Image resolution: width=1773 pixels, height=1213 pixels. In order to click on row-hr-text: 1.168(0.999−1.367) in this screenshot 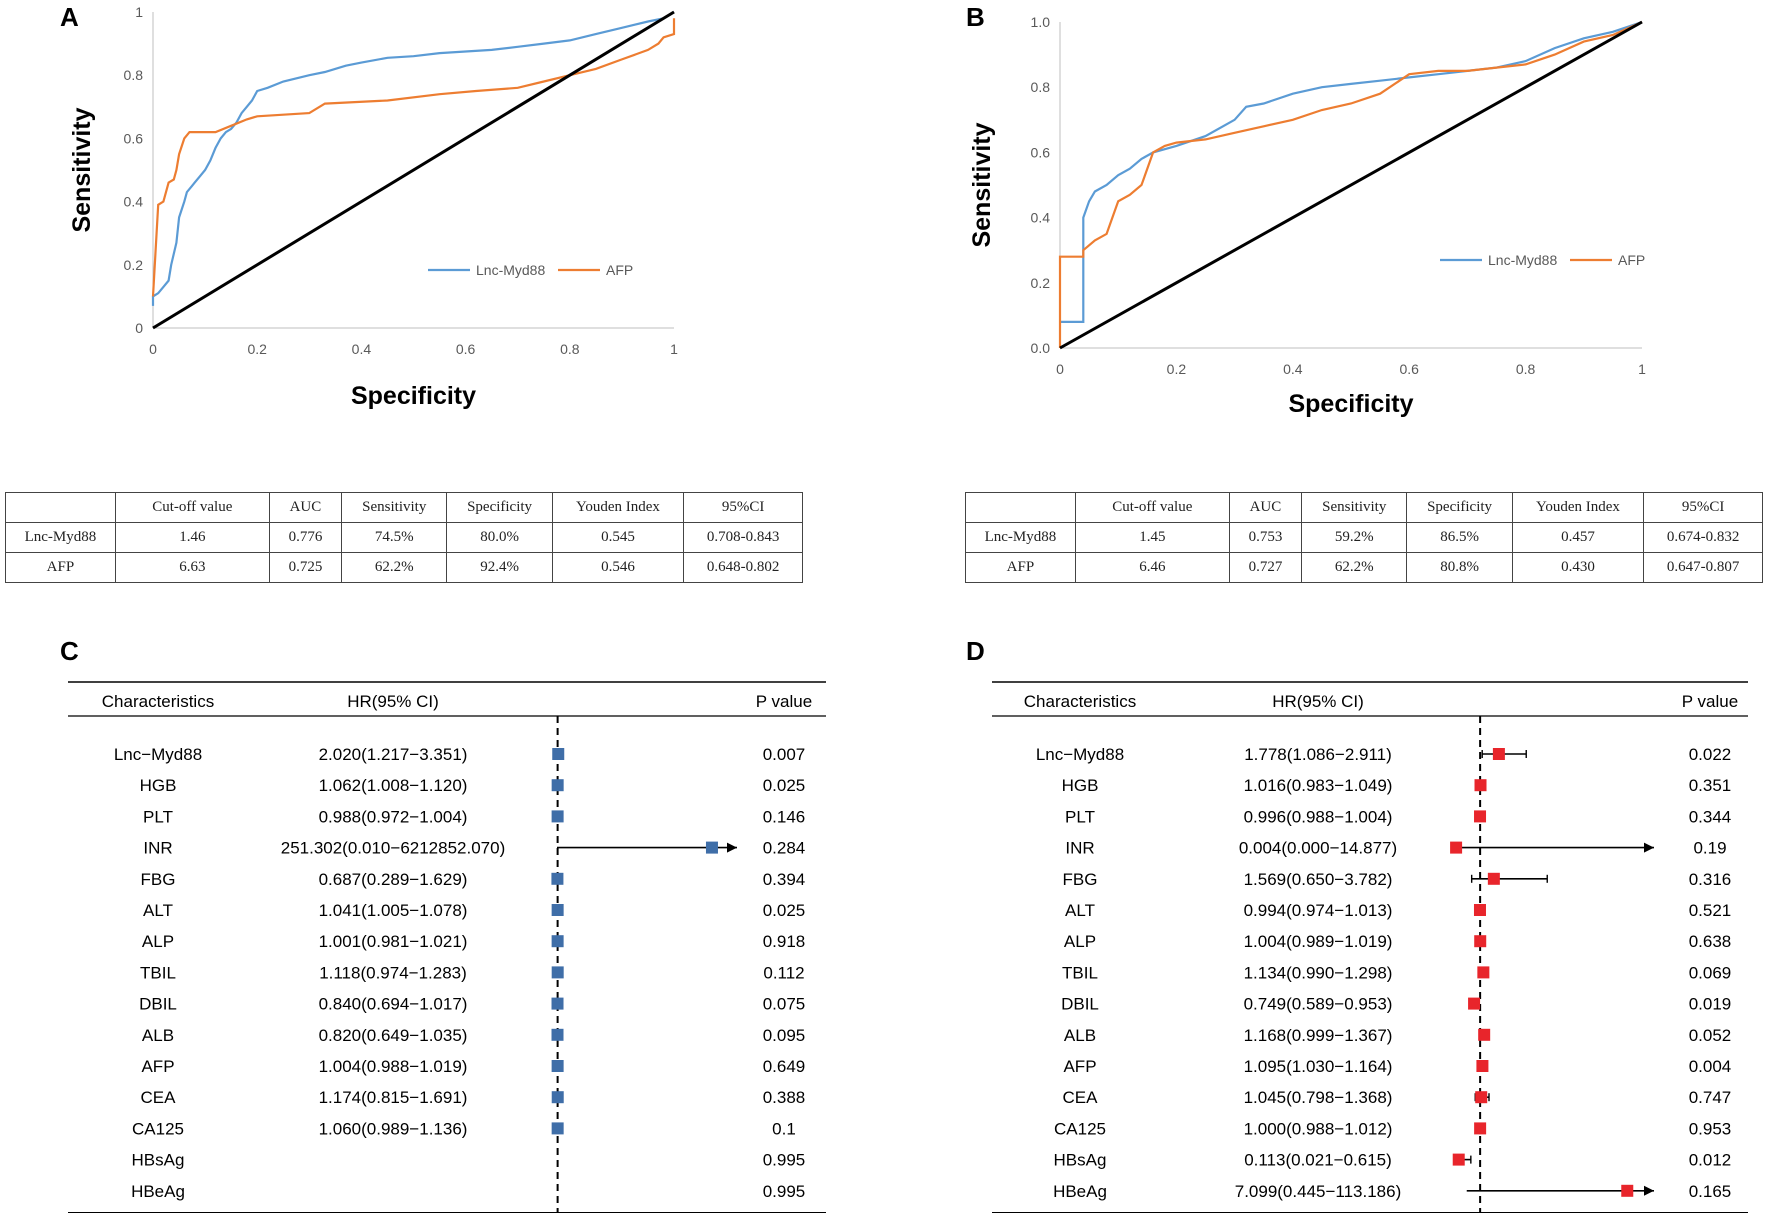, I will do `click(1318, 1035)`.